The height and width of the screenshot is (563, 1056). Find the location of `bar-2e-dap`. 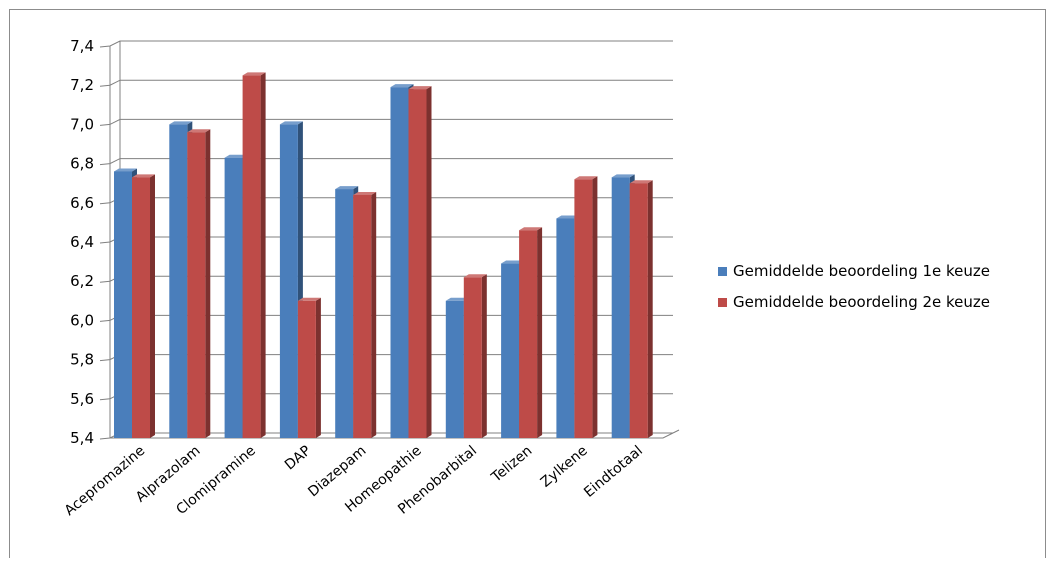

bar-2e-dap is located at coordinates (306, 369).